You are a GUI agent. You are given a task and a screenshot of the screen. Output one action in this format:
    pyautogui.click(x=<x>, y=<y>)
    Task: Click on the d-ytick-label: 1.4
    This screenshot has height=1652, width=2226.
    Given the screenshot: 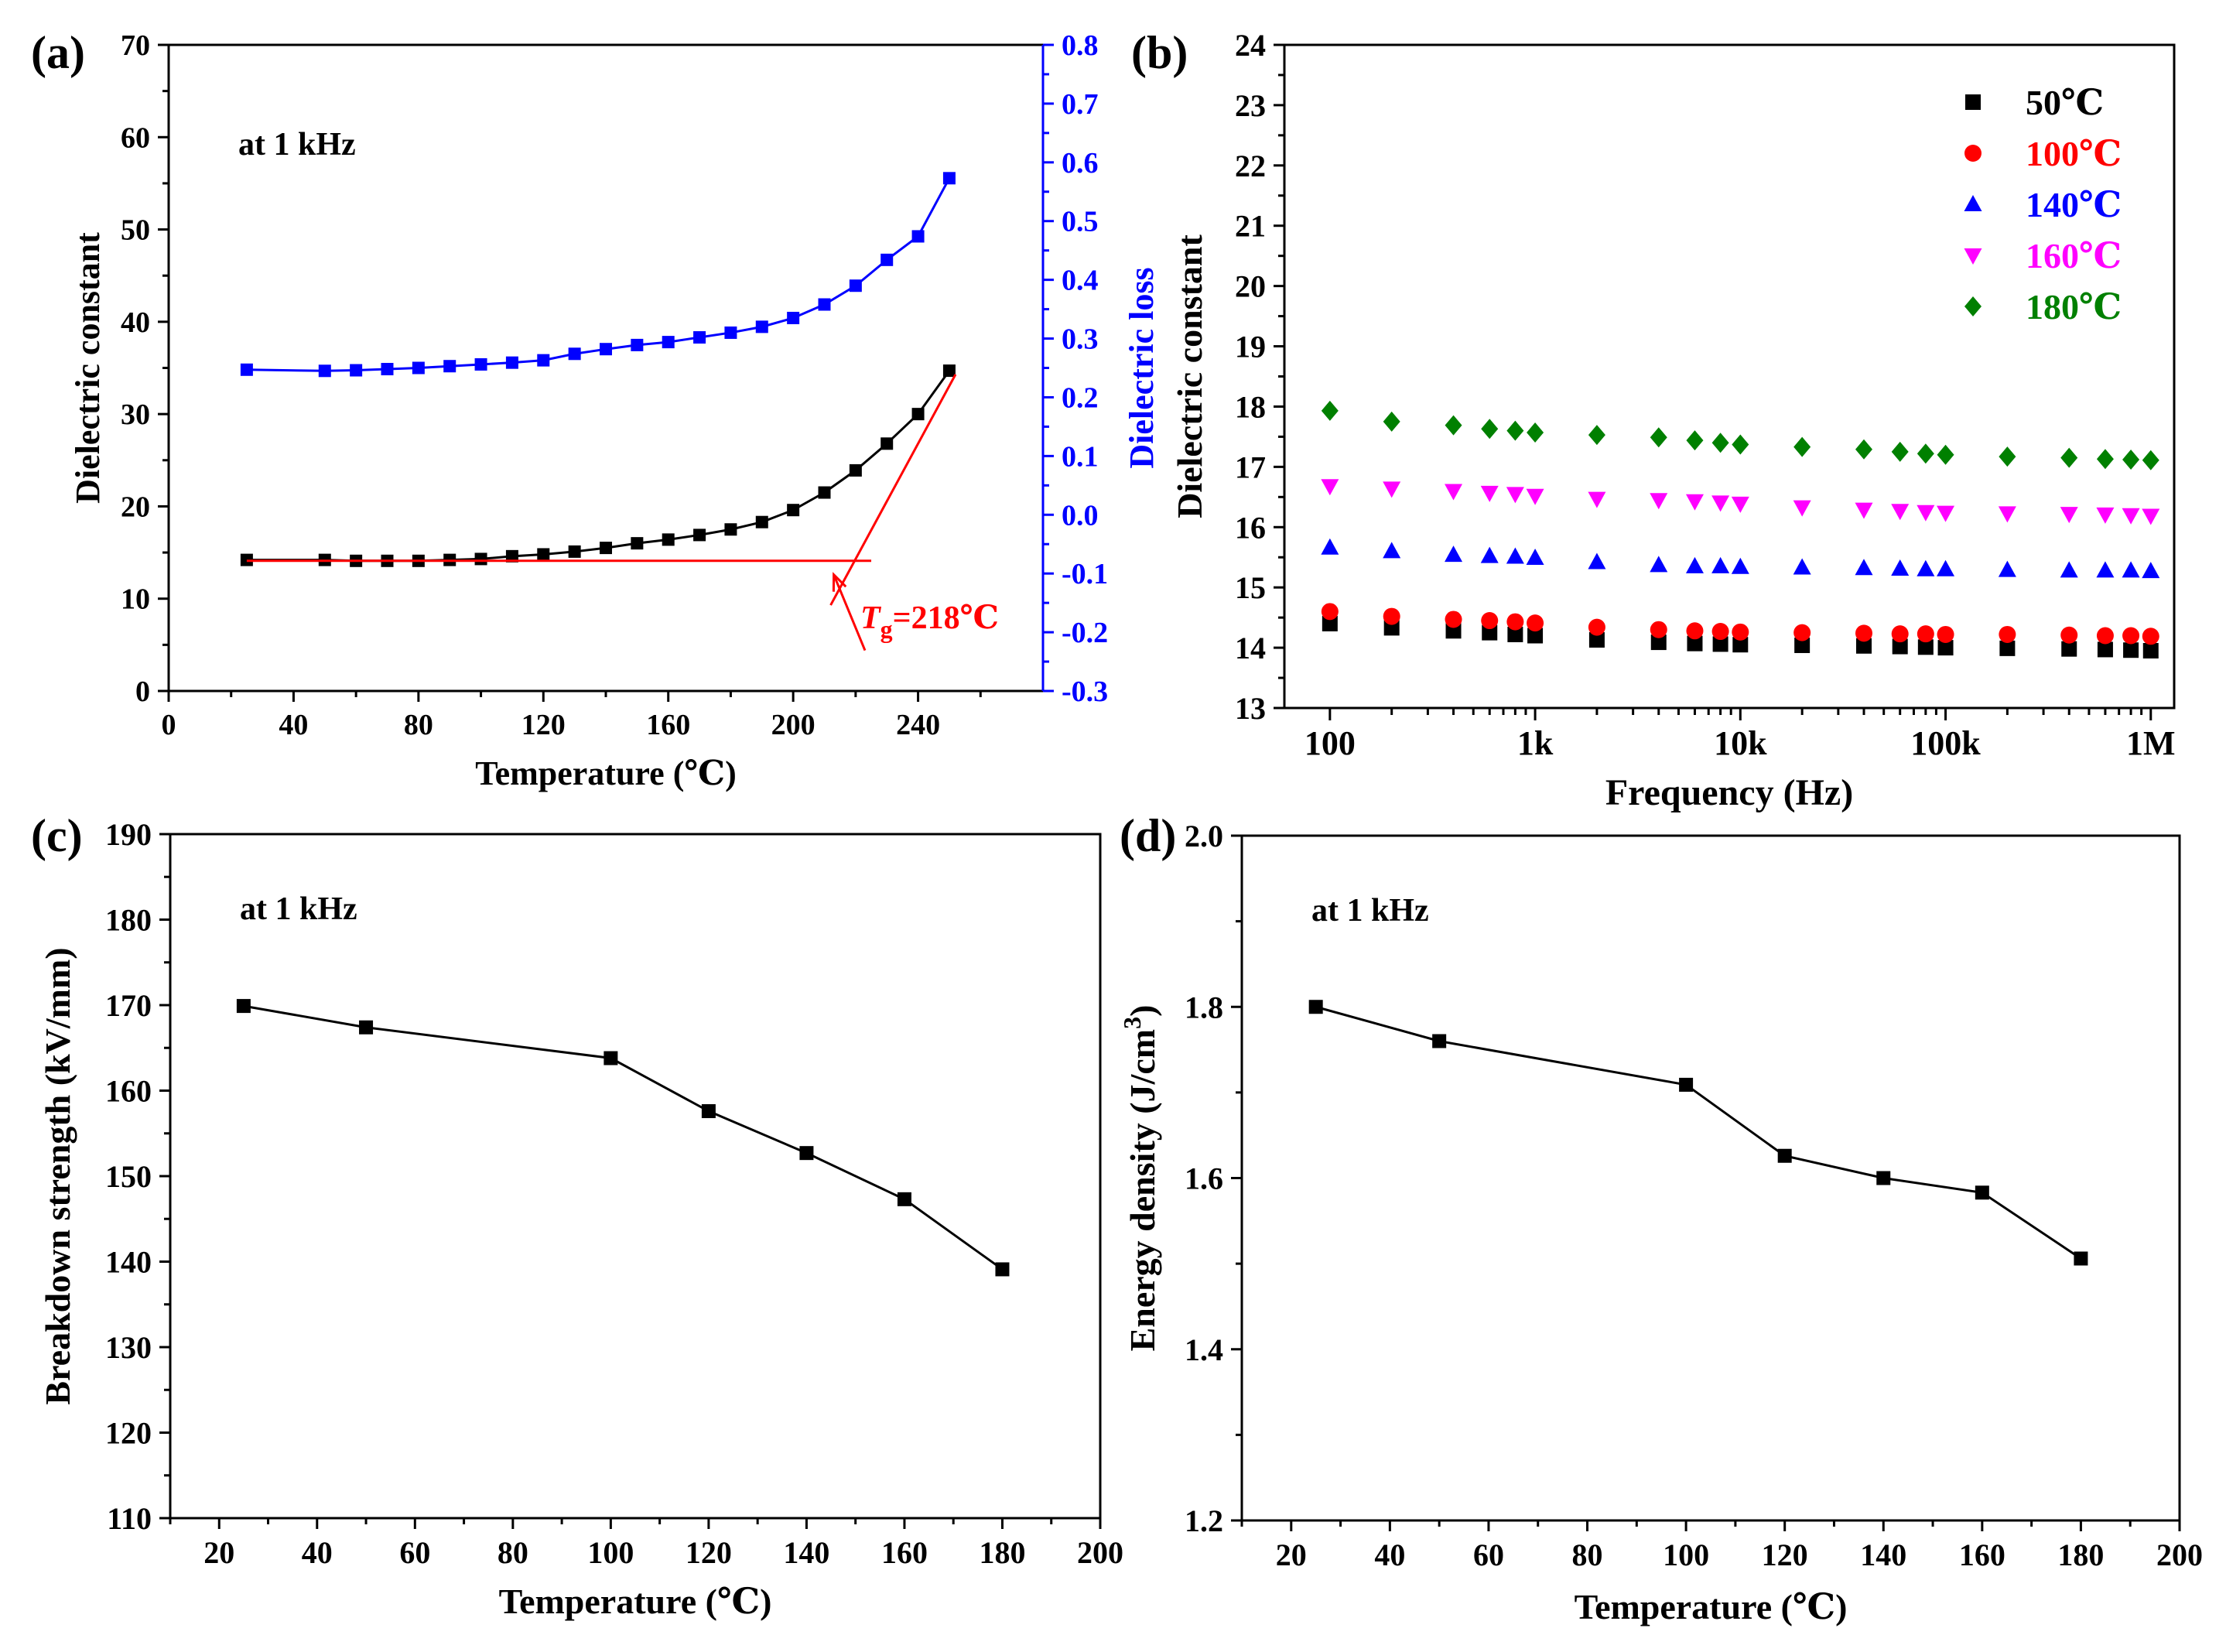 What is the action you would take?
    pyautogui.click(x=1204, y=1350)
    